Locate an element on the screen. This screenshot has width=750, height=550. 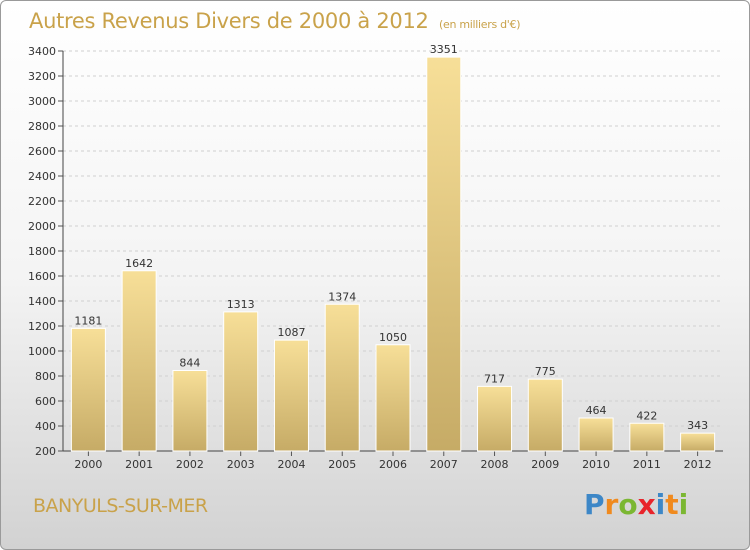
bar-value-label: 1181 is located at coordinates (88, 320).